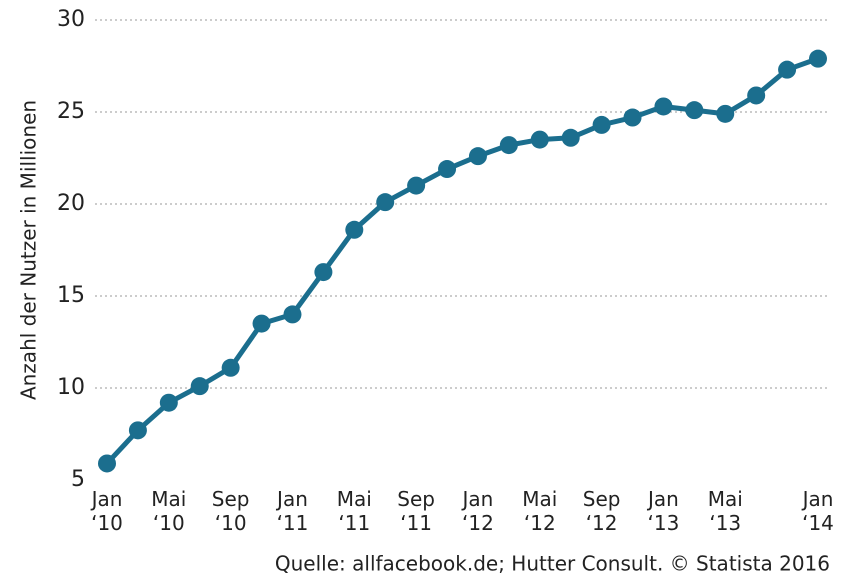  What do you see at coordinates (662, 511) in the screenshot?
I see `x-tick-label: Jan ‘13` at bounding box center [662, 511].